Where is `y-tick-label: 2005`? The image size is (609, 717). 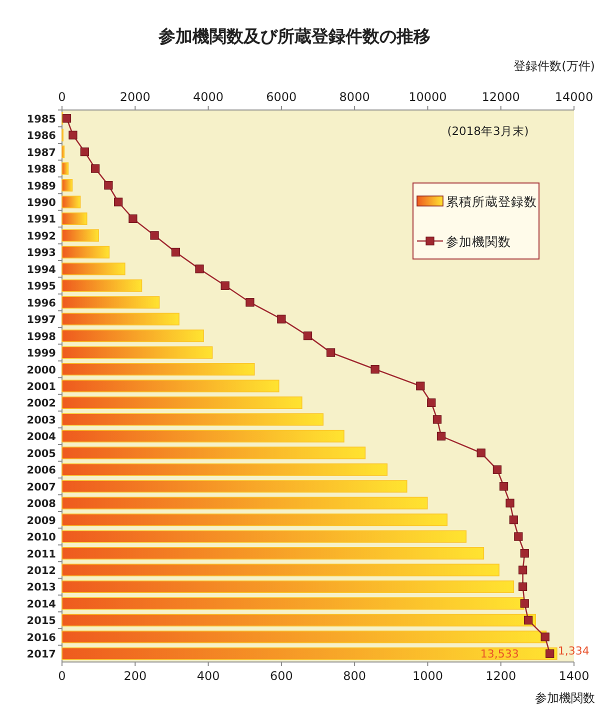
y-tick-label: 2005 is located at coordinates (41, 454).